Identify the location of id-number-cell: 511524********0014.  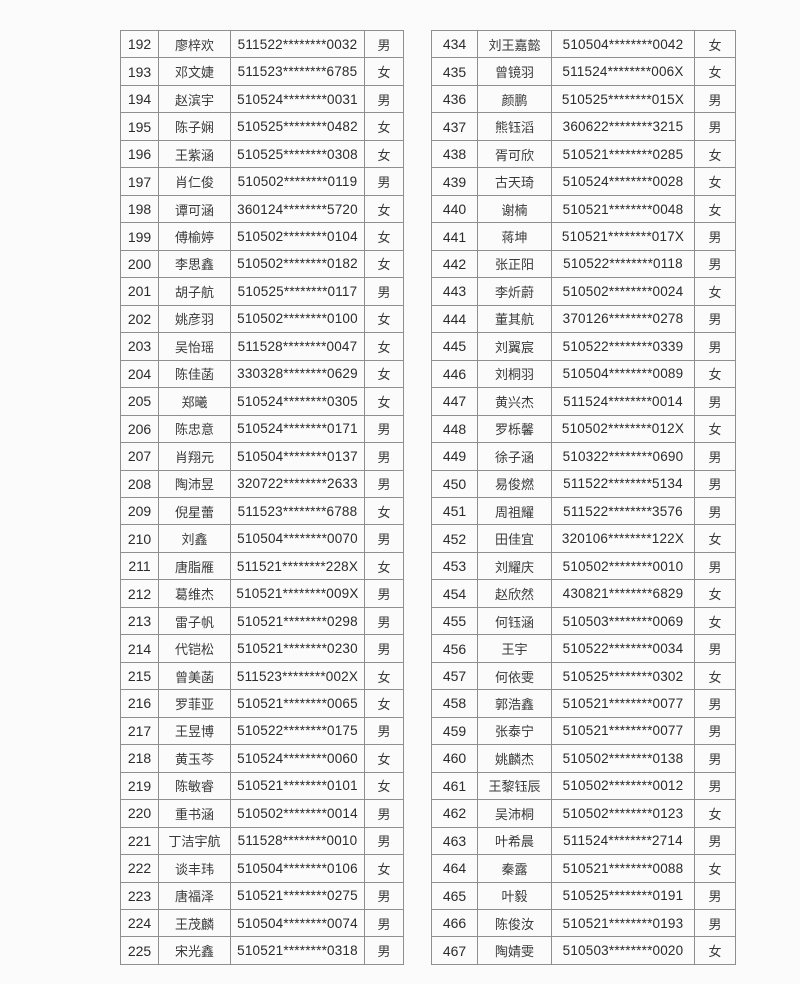
(623, 401).